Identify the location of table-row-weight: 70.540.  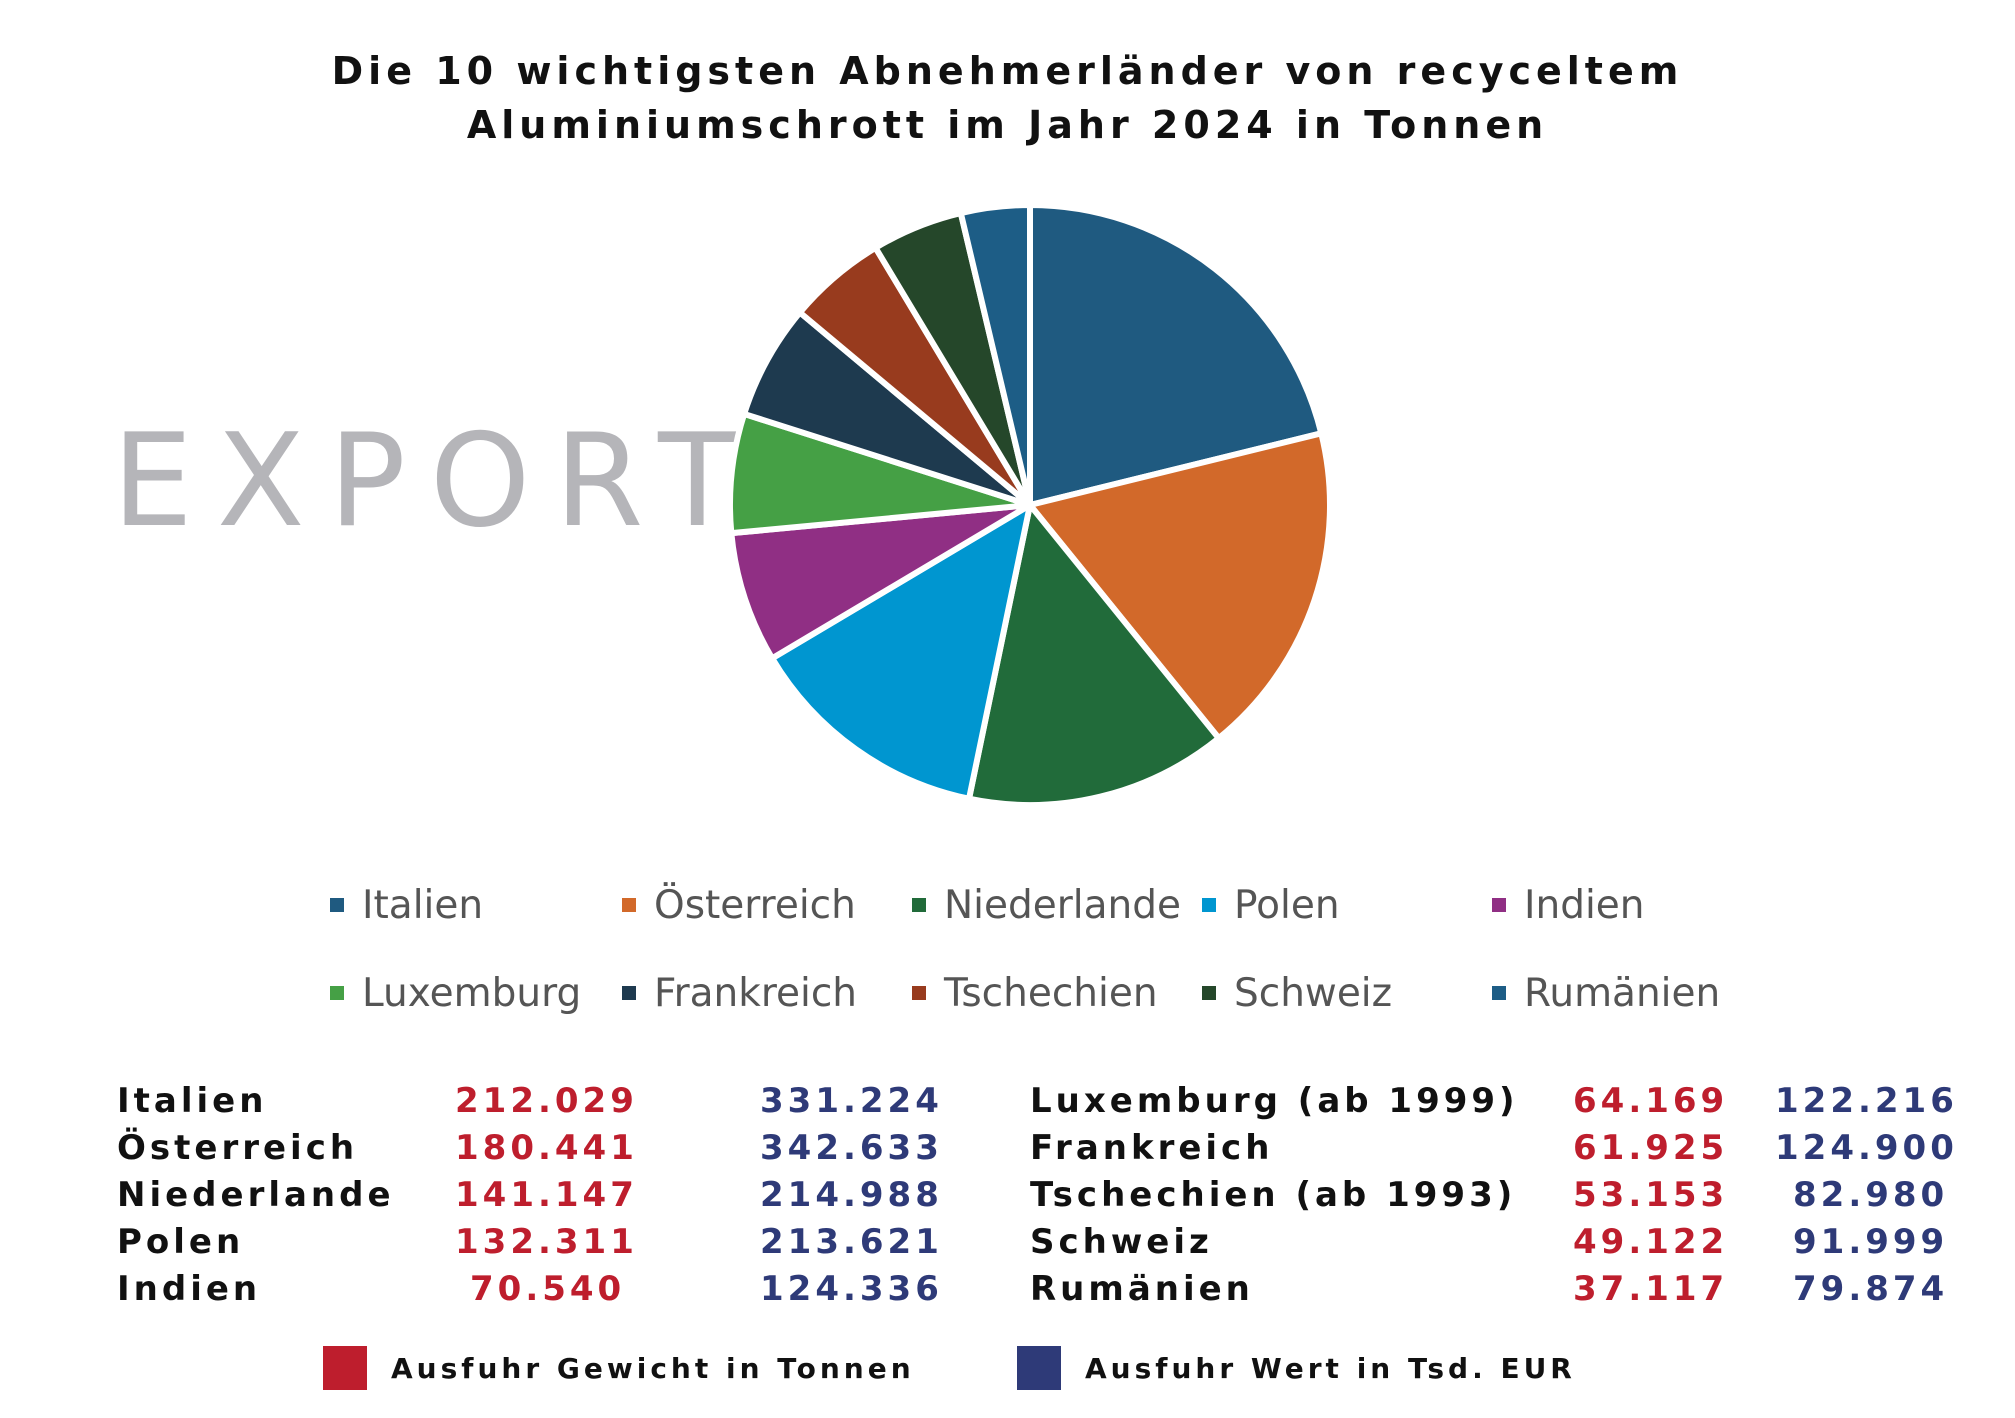
(548, 1289).